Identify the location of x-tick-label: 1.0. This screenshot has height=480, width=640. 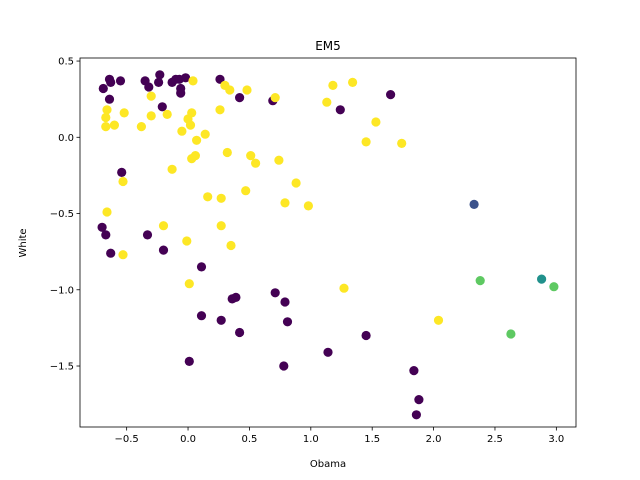
(311, 439).